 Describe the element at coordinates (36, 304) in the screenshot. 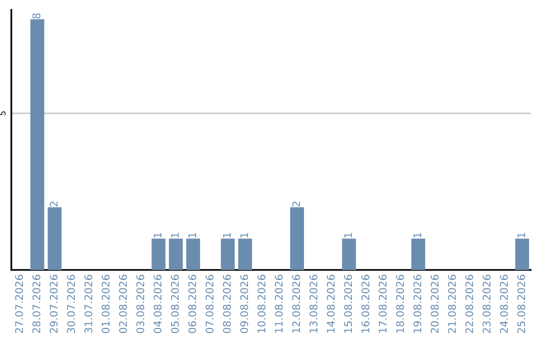

I see `x-tick-label: 28.07.2026` at that location.